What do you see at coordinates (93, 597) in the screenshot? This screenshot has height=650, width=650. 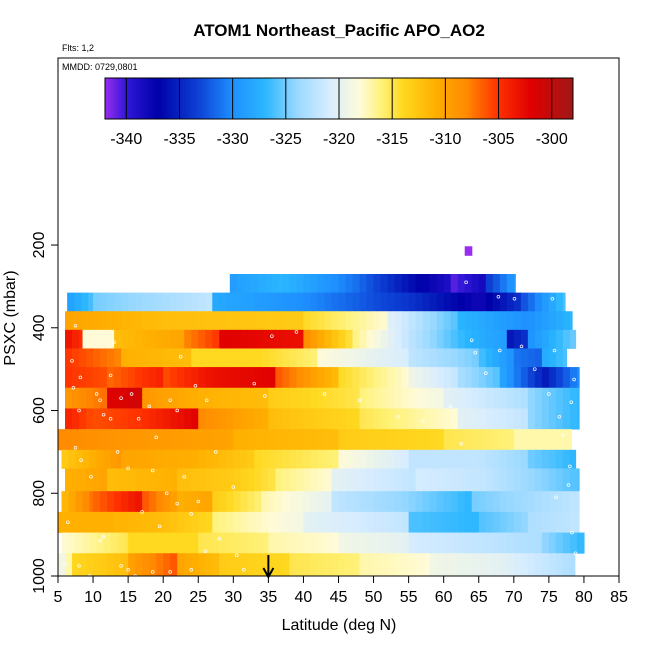 I see `x-tick-label: 10` at bounding box center [93, 597].